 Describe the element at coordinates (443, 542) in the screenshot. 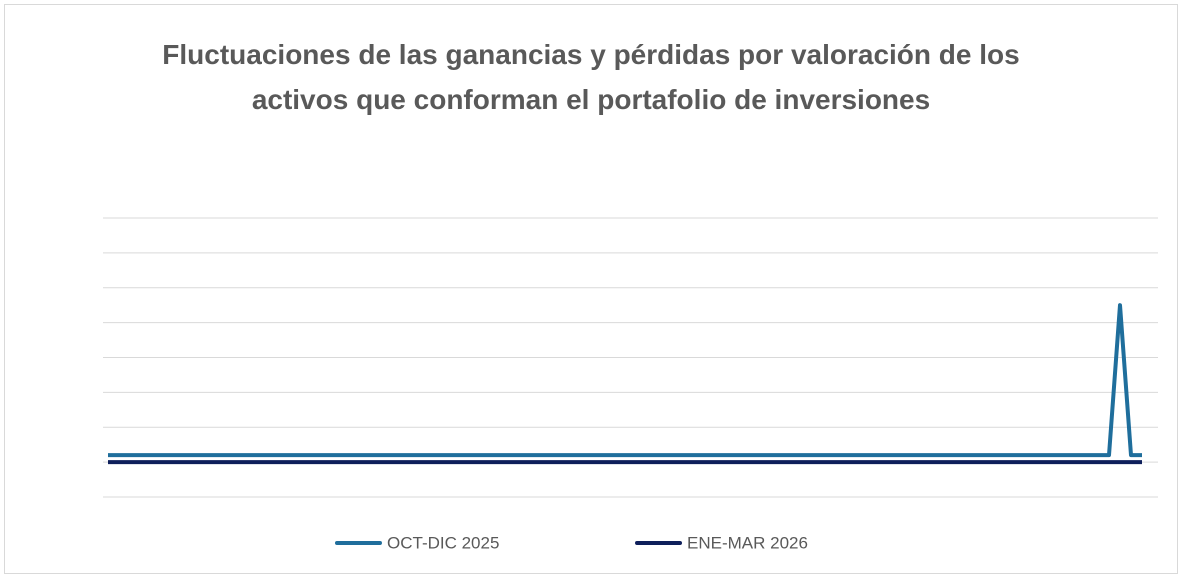

I see `legend-label: OCT-DIC 2025` at that location.